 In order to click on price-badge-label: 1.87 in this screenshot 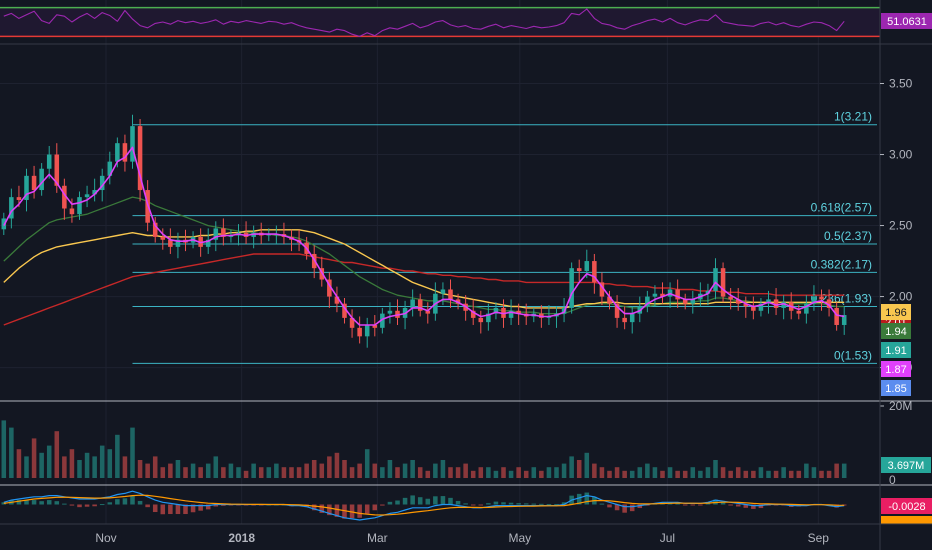, I will do `click(895, 370)`.